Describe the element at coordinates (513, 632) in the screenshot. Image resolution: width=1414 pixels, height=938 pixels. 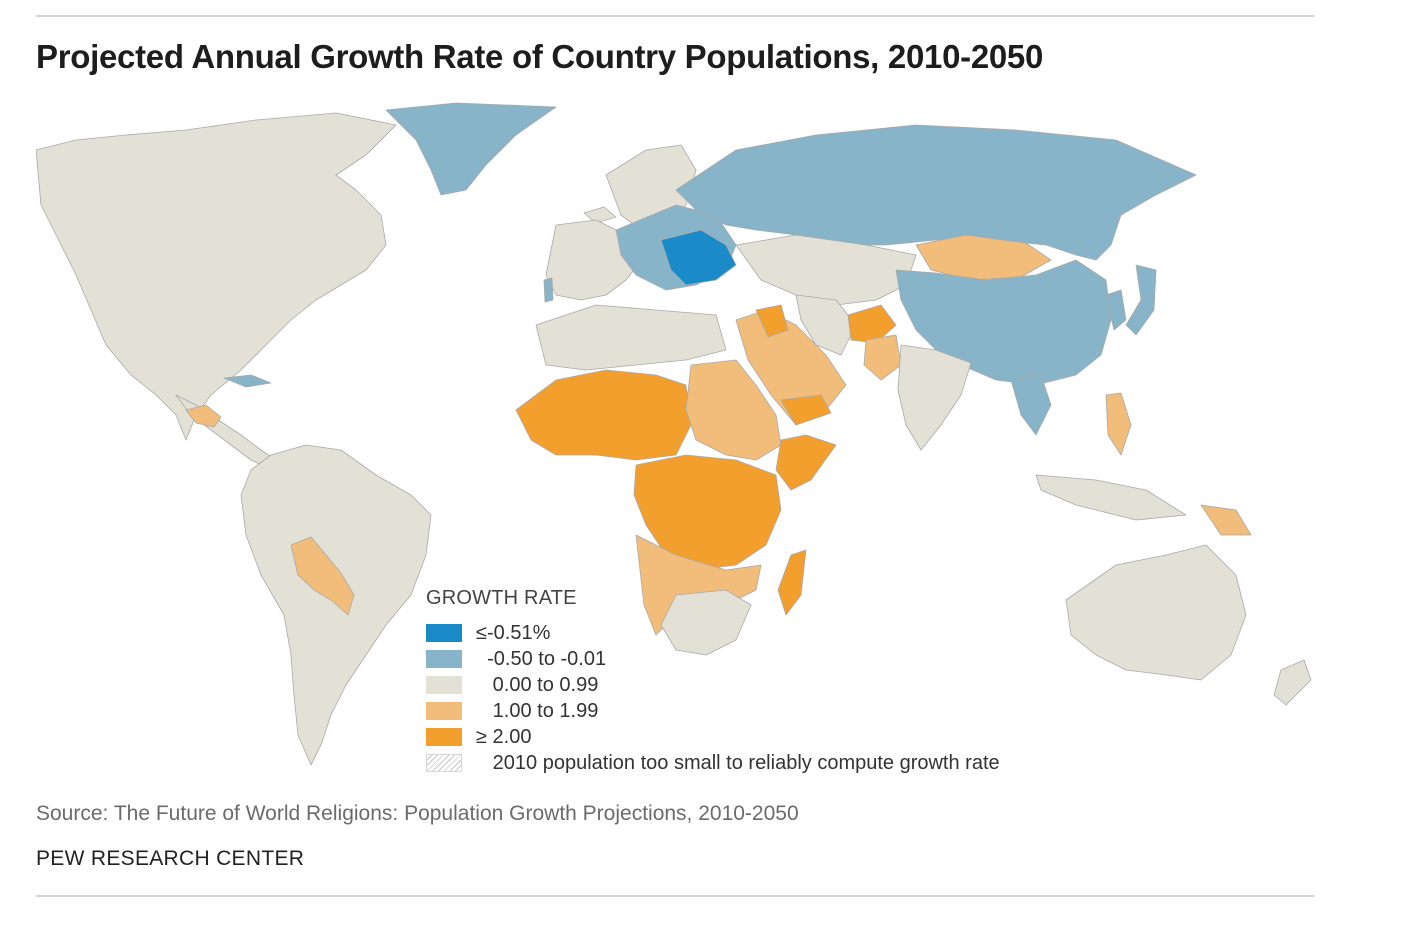
I see `legend-label: ≤-0.51%` at that location.